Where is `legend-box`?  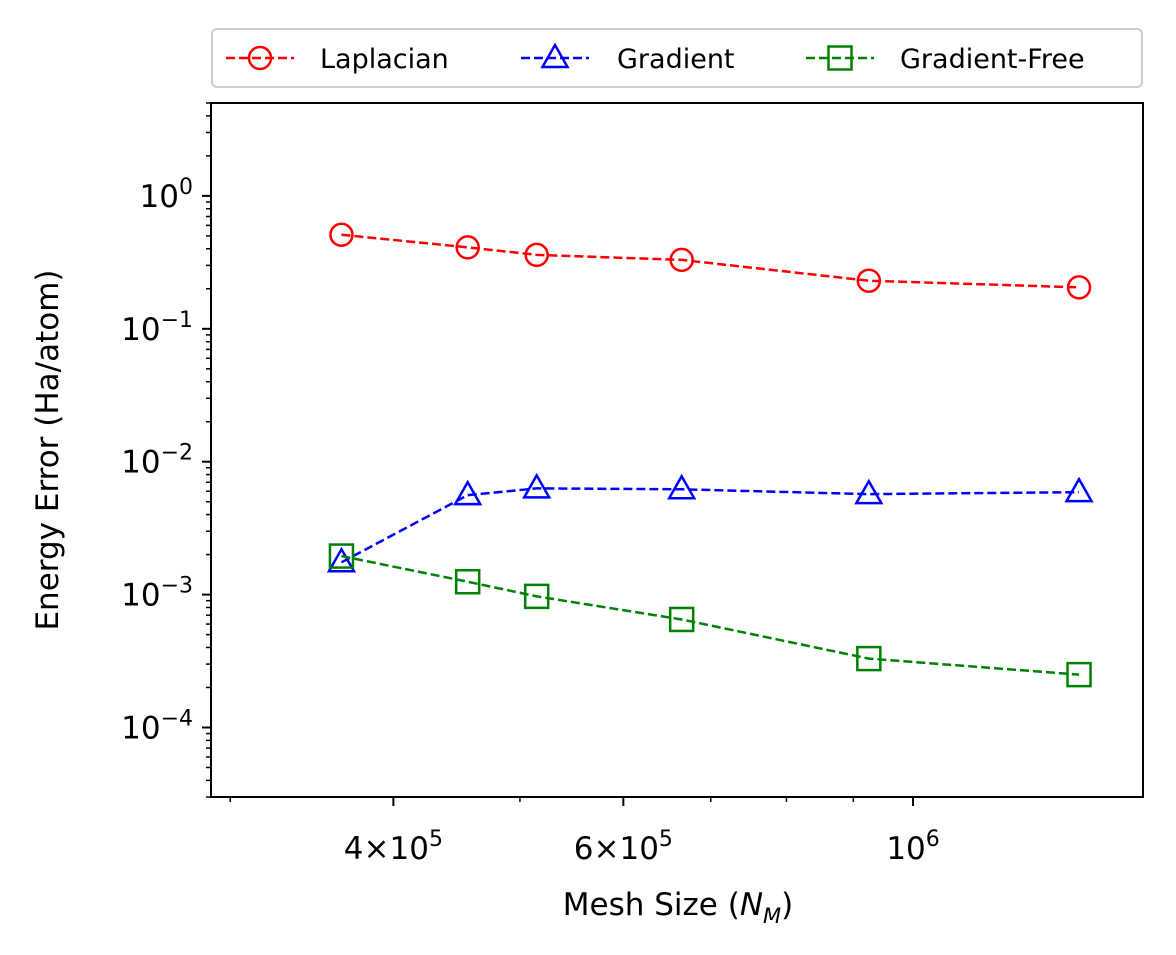
legend-box is located at coordinates (677, 58).